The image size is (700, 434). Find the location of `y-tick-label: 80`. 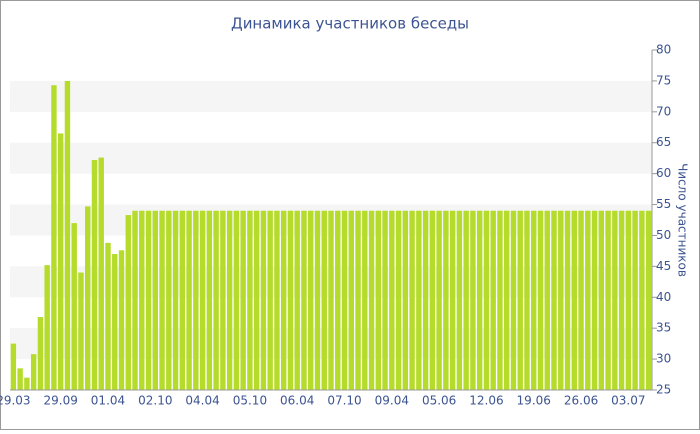

y-tick-label: 80 is located at coordinates (663, 50).